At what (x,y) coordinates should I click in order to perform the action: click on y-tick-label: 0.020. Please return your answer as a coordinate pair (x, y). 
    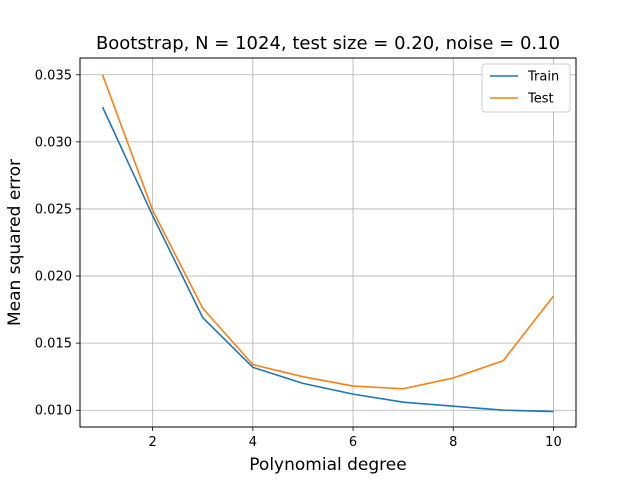
    Looking at the image, I should click on (53, 277).